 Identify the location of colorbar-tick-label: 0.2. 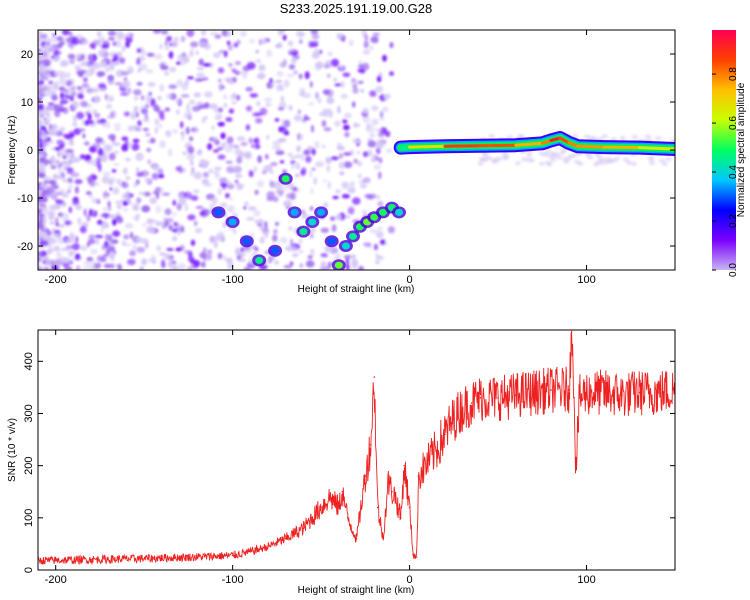
(733, 221).